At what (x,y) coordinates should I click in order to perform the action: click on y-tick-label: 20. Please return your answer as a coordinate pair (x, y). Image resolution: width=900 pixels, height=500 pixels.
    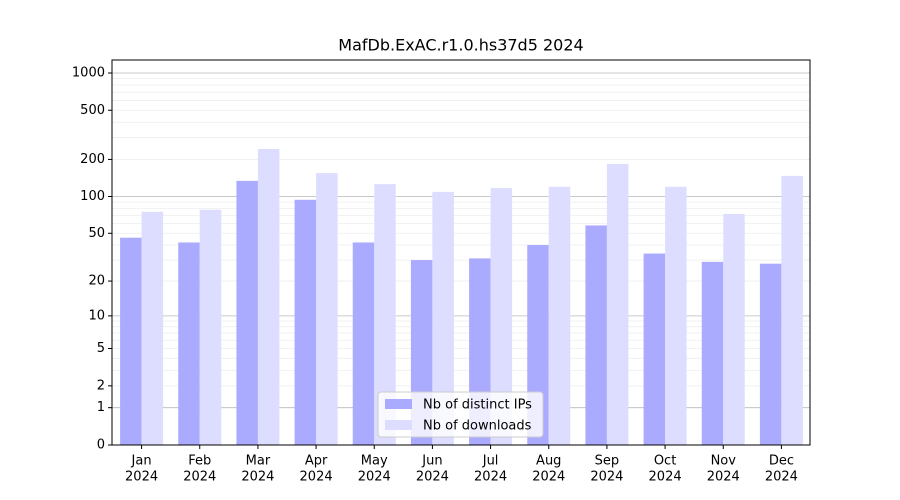
    Looking at the image, I should click on (96, 281).